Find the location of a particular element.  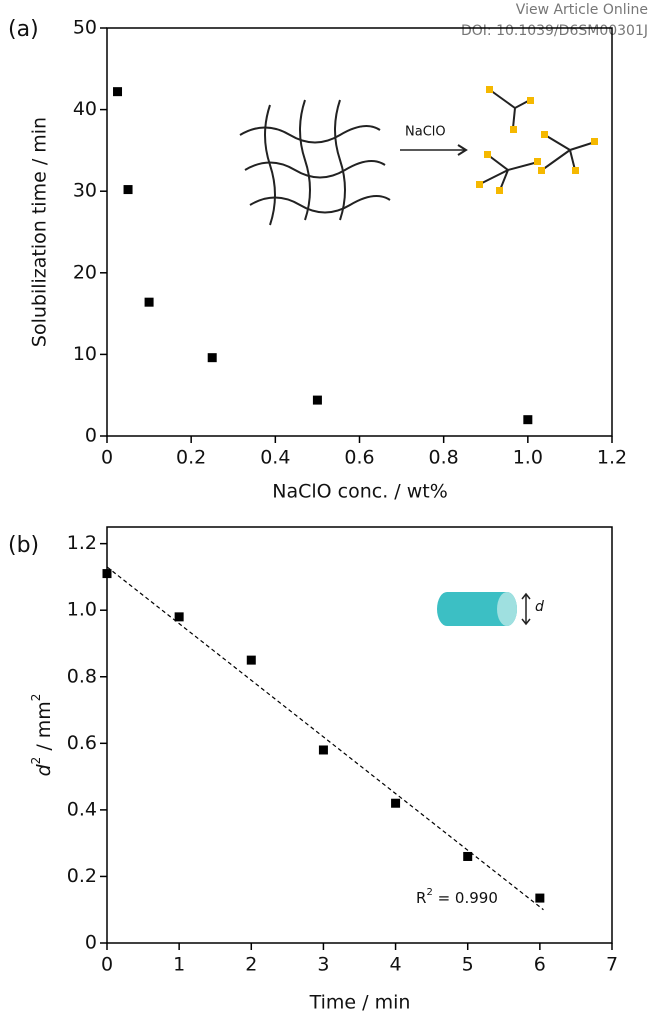

y-label-unit: / mm is located at coordinates (44, 729).